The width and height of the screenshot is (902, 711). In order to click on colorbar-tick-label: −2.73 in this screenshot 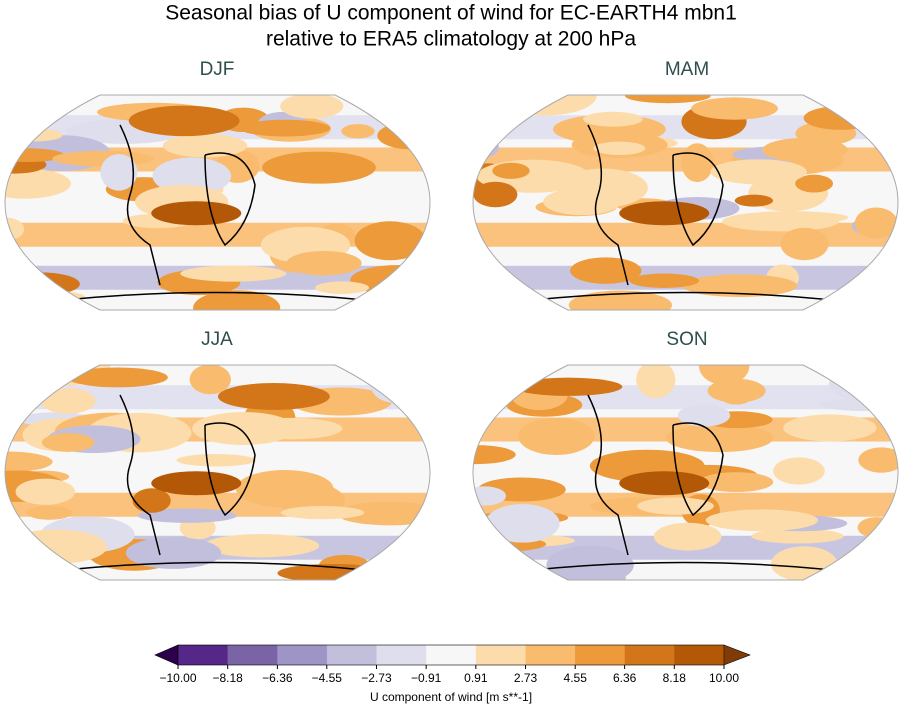, I will do `click(376, 678)`.